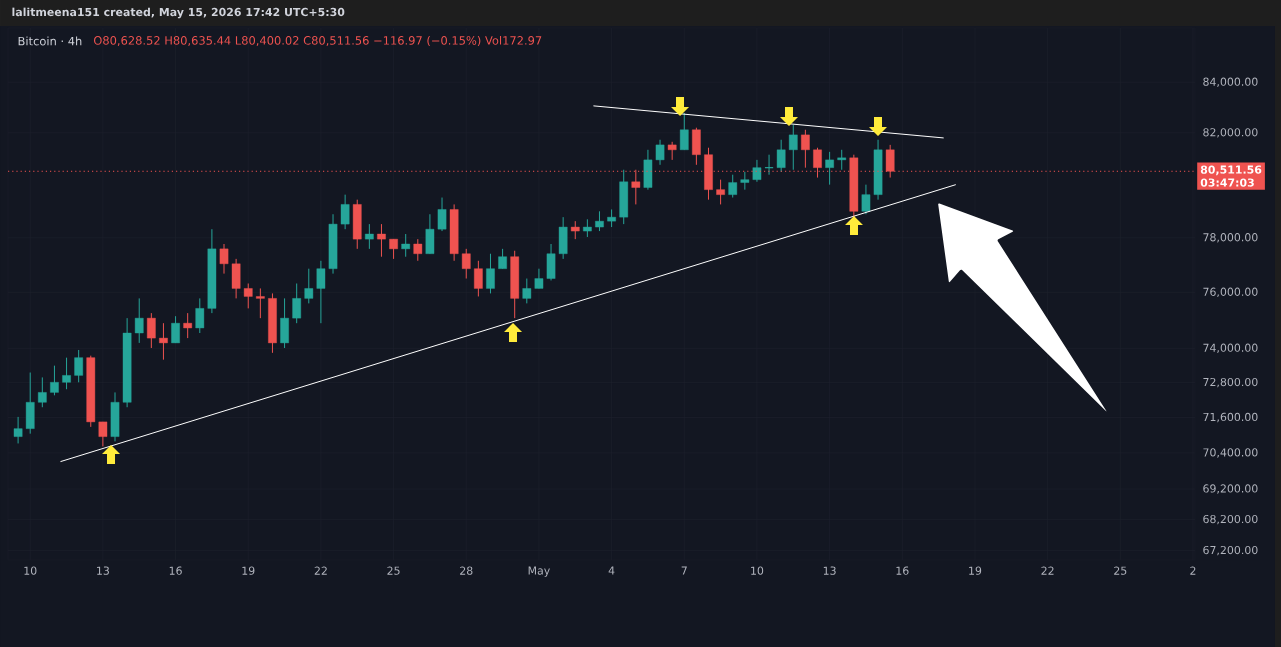 This screenshot has height=647, width=1281. I want to click on y-tick-label: 69,200.00, so click(1230, 489).